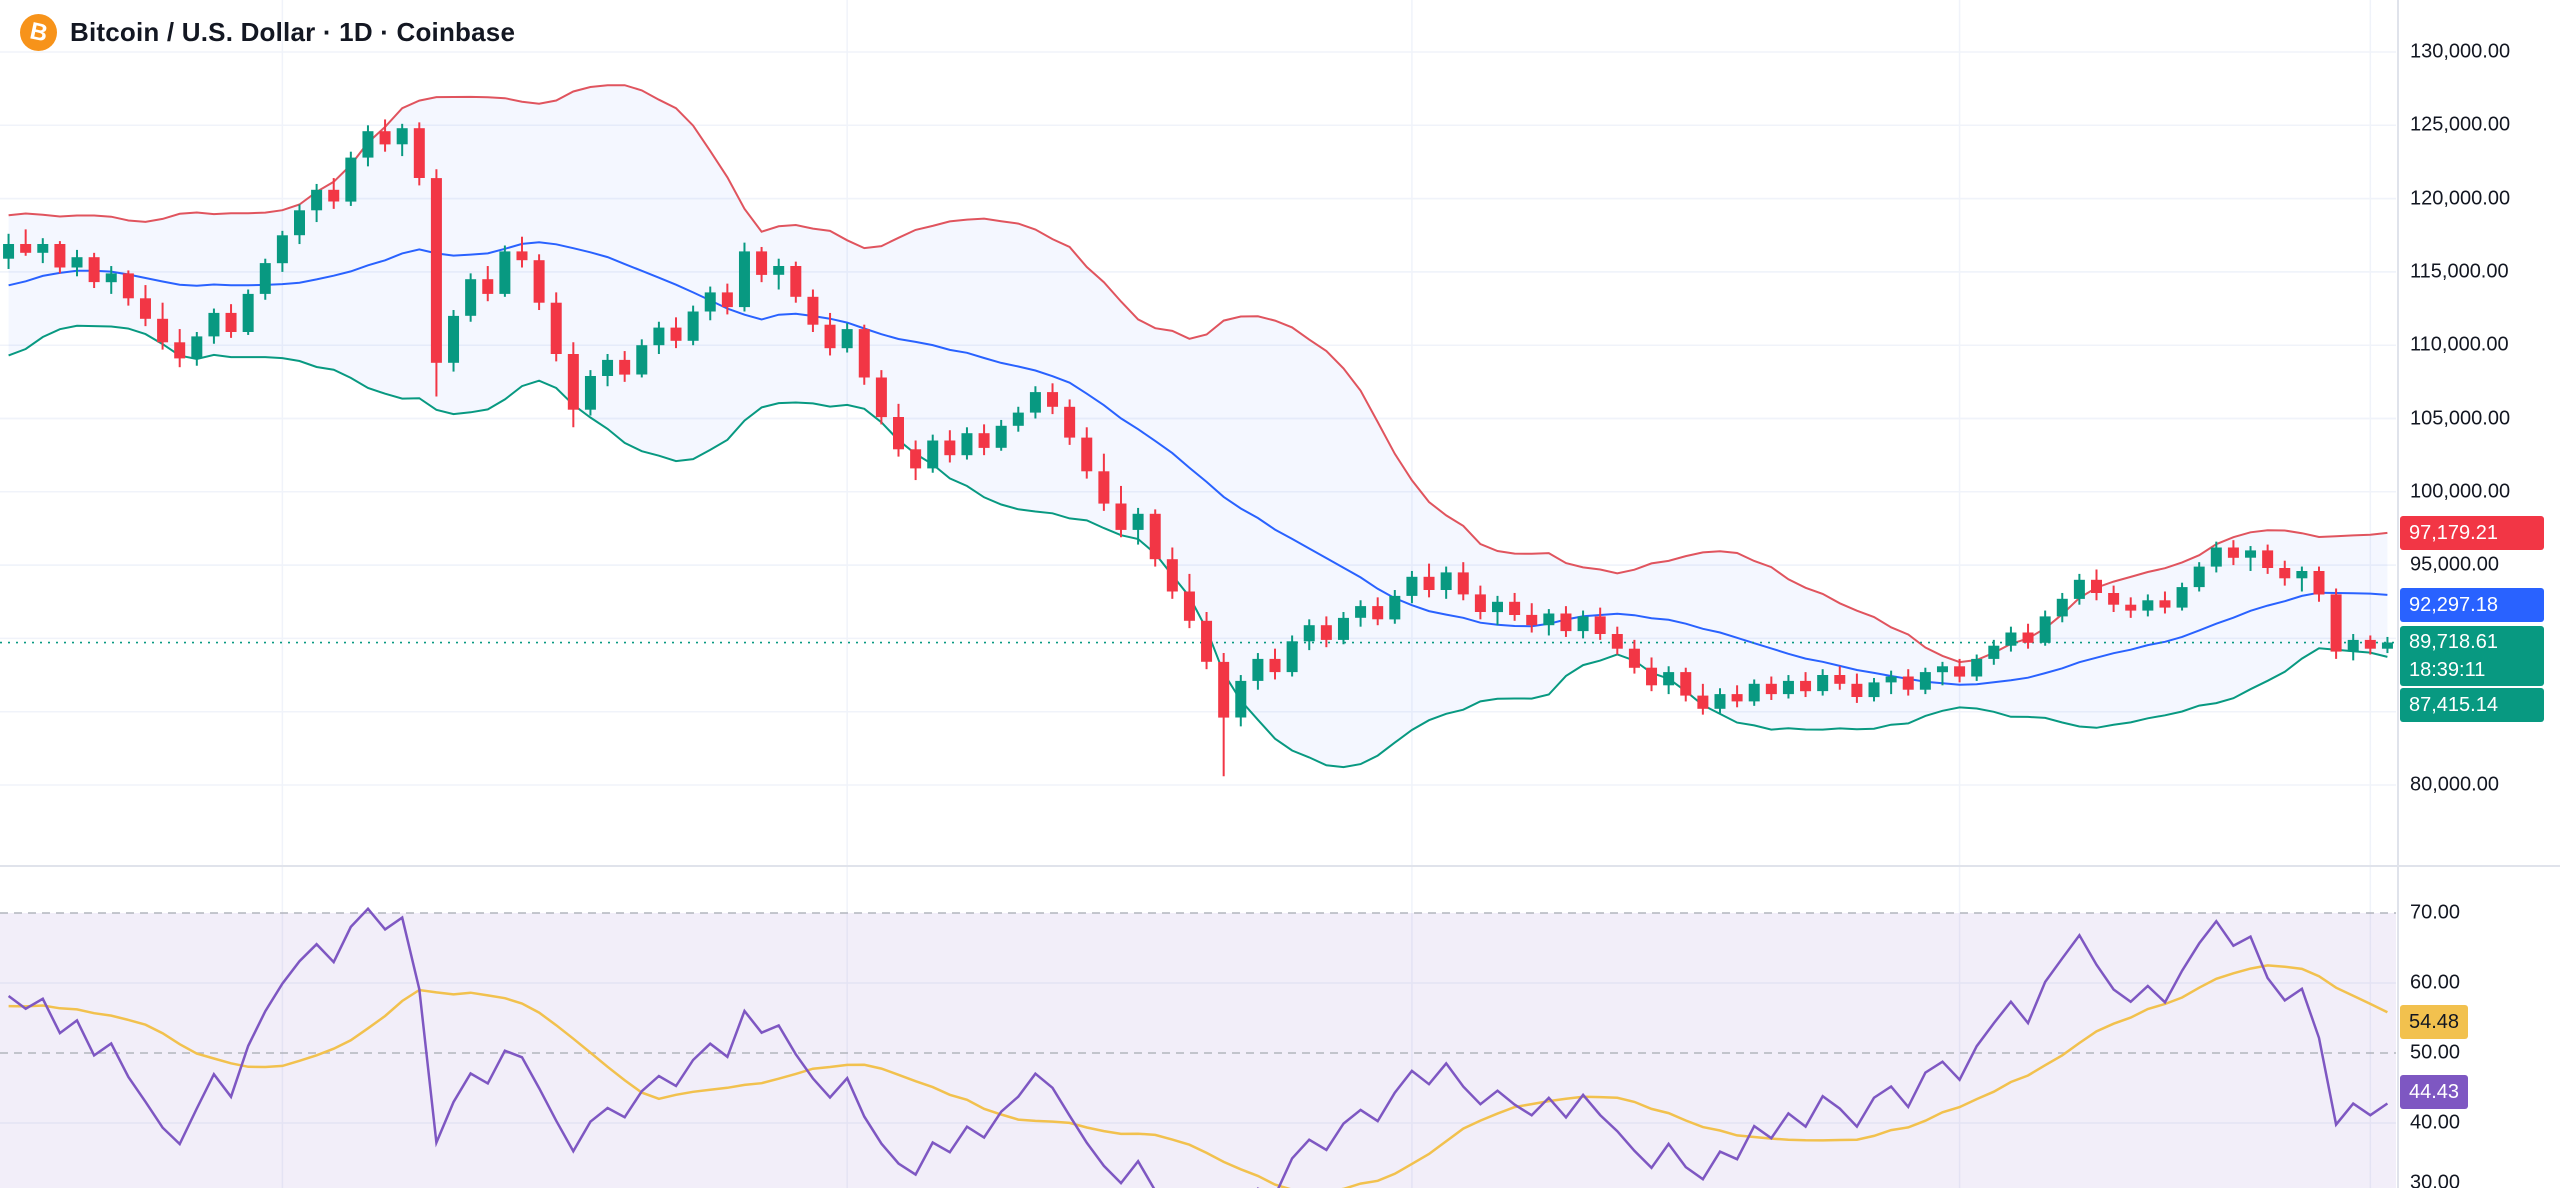  I want to click on rsi-ma-value-label: 54.48, so click(2434, 1022).